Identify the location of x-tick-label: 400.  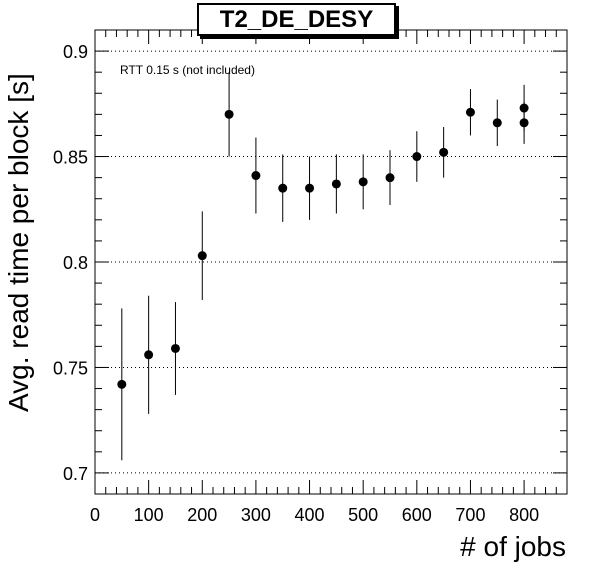
(310, 515).